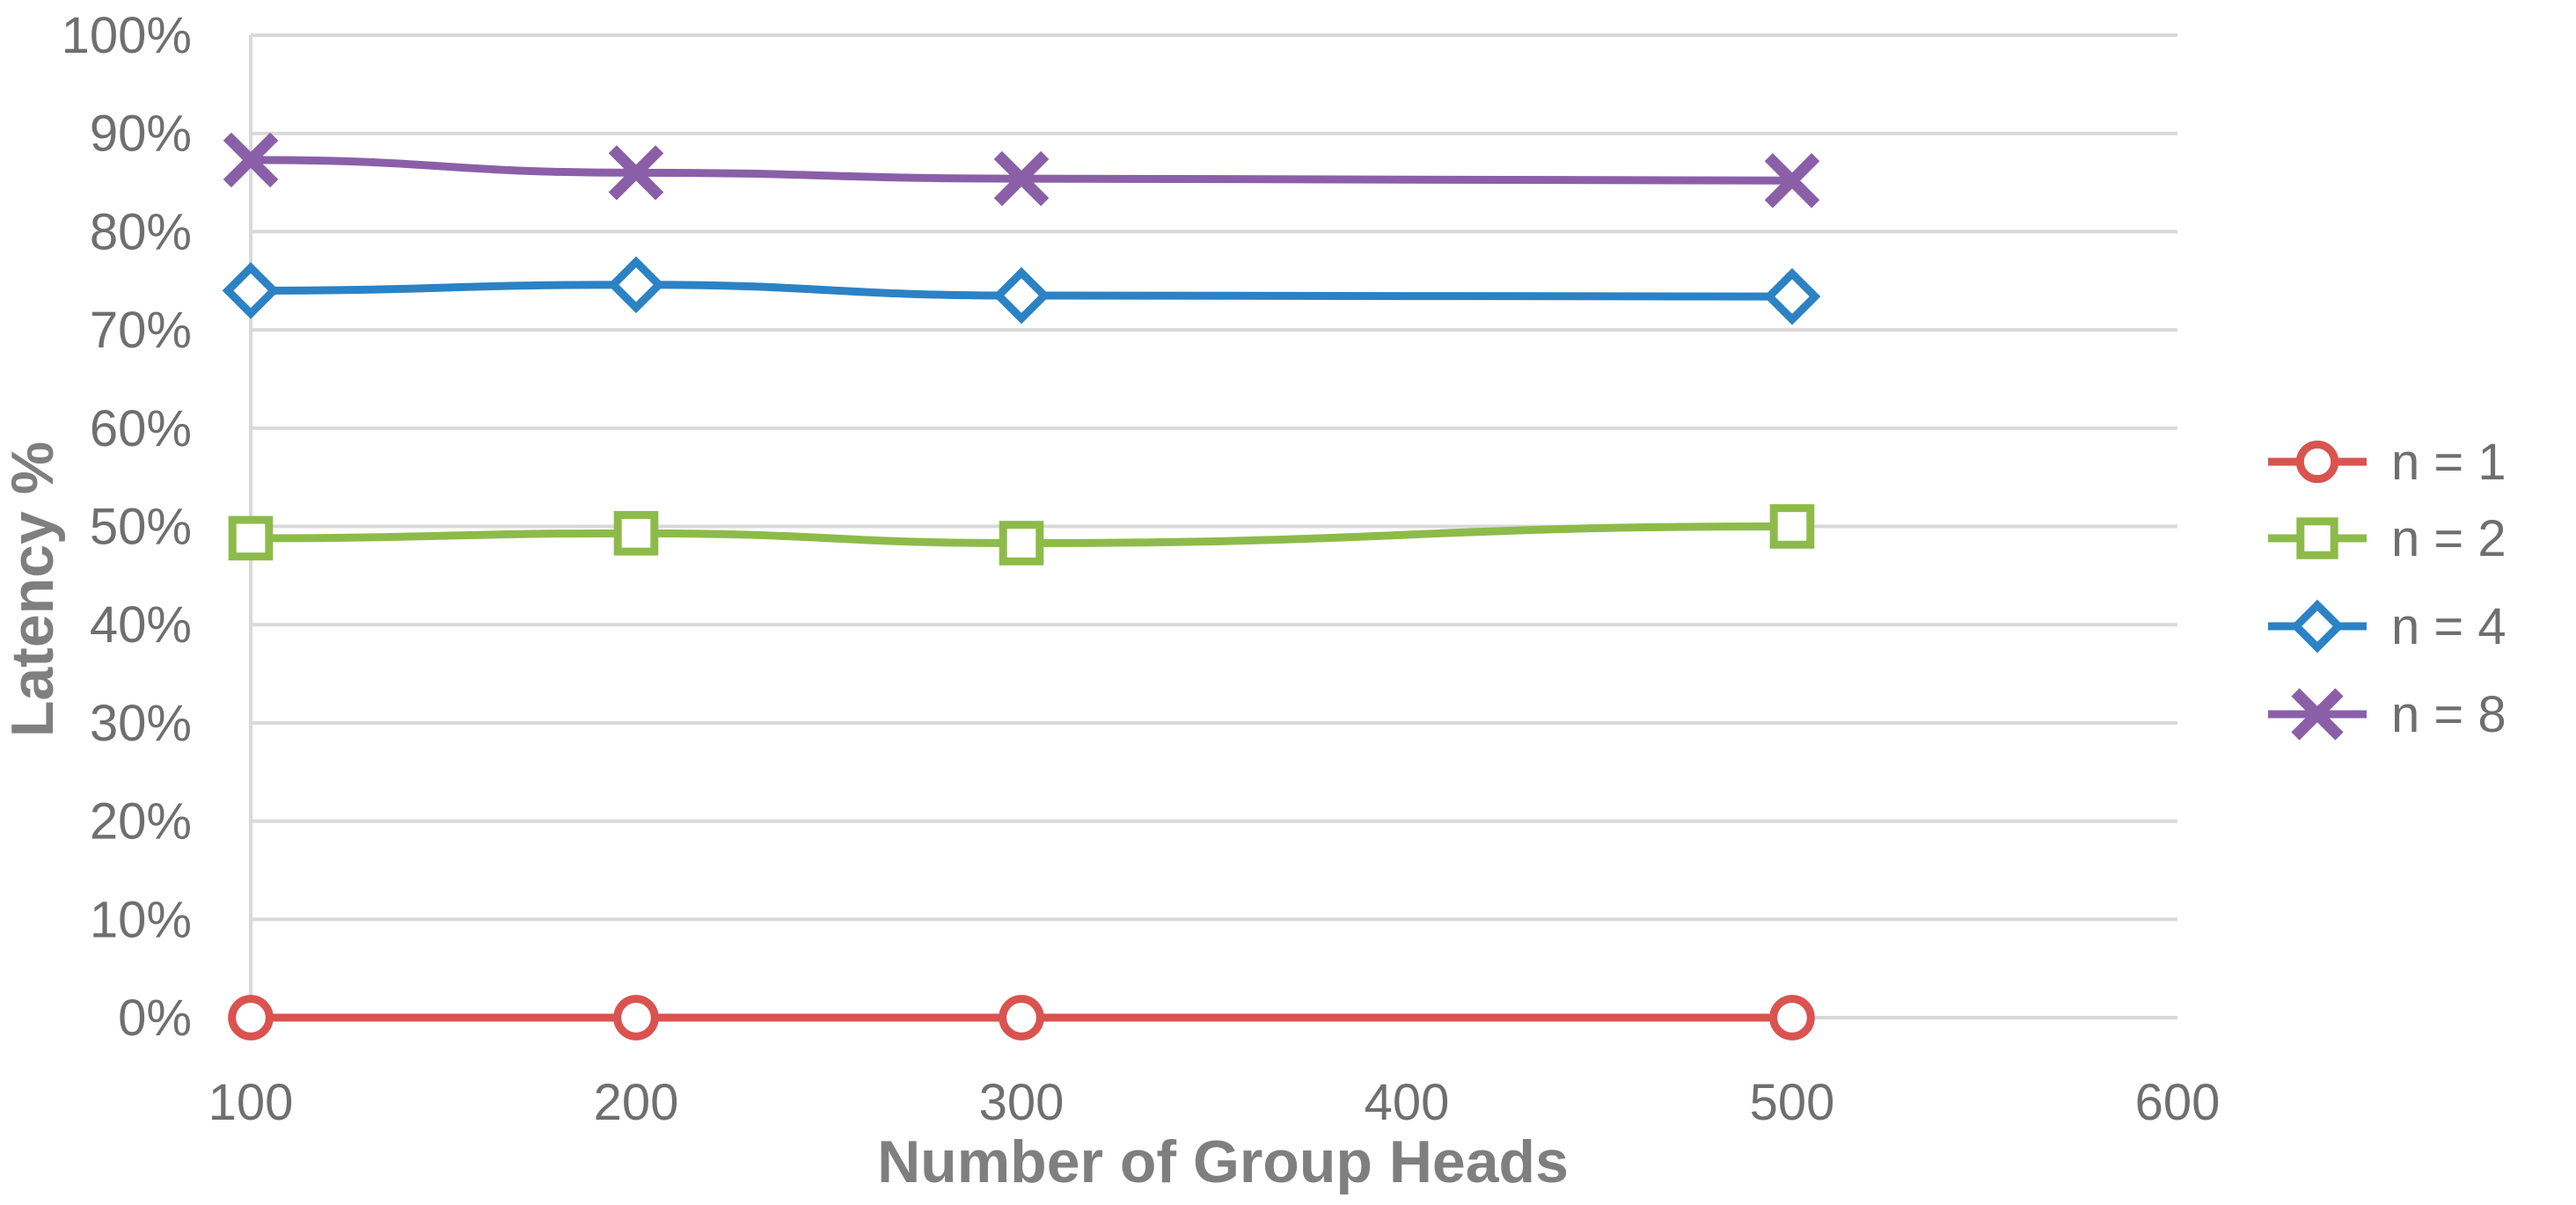 This screenshot has width=2576, height=1205. Describe the element at coordinates (141, 134) in the screenshot. I see `y-tick-label: 90%` at that location.